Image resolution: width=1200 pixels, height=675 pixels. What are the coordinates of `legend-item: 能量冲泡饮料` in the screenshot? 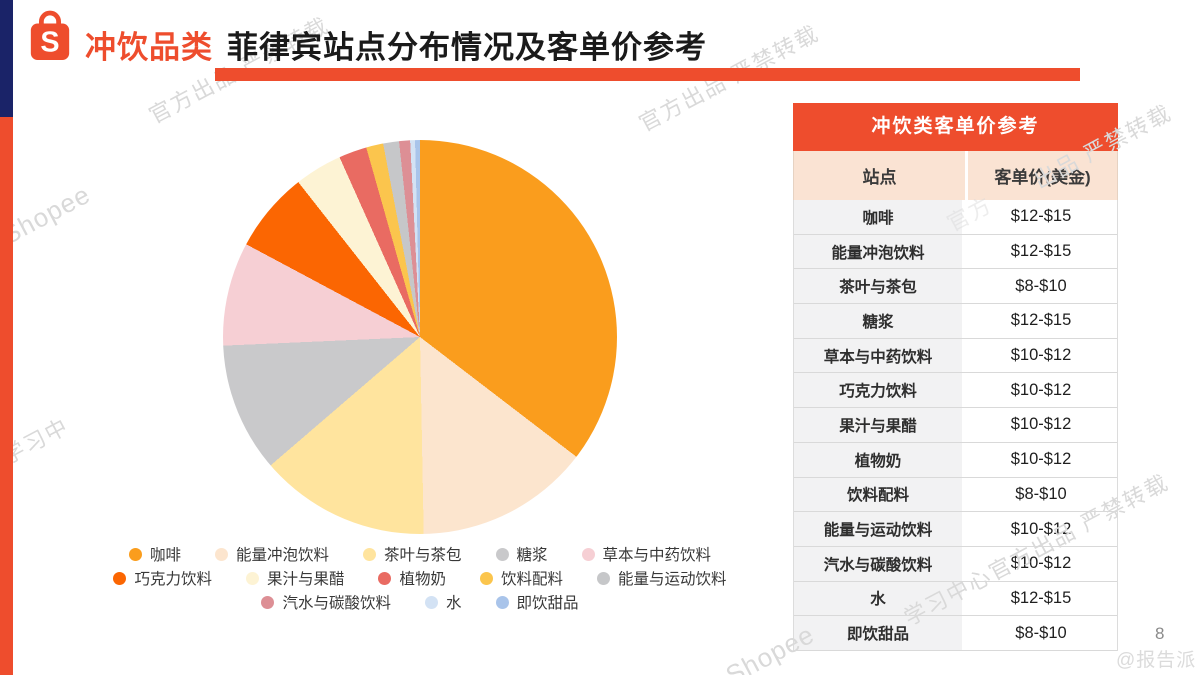 It's located at (271, 554).